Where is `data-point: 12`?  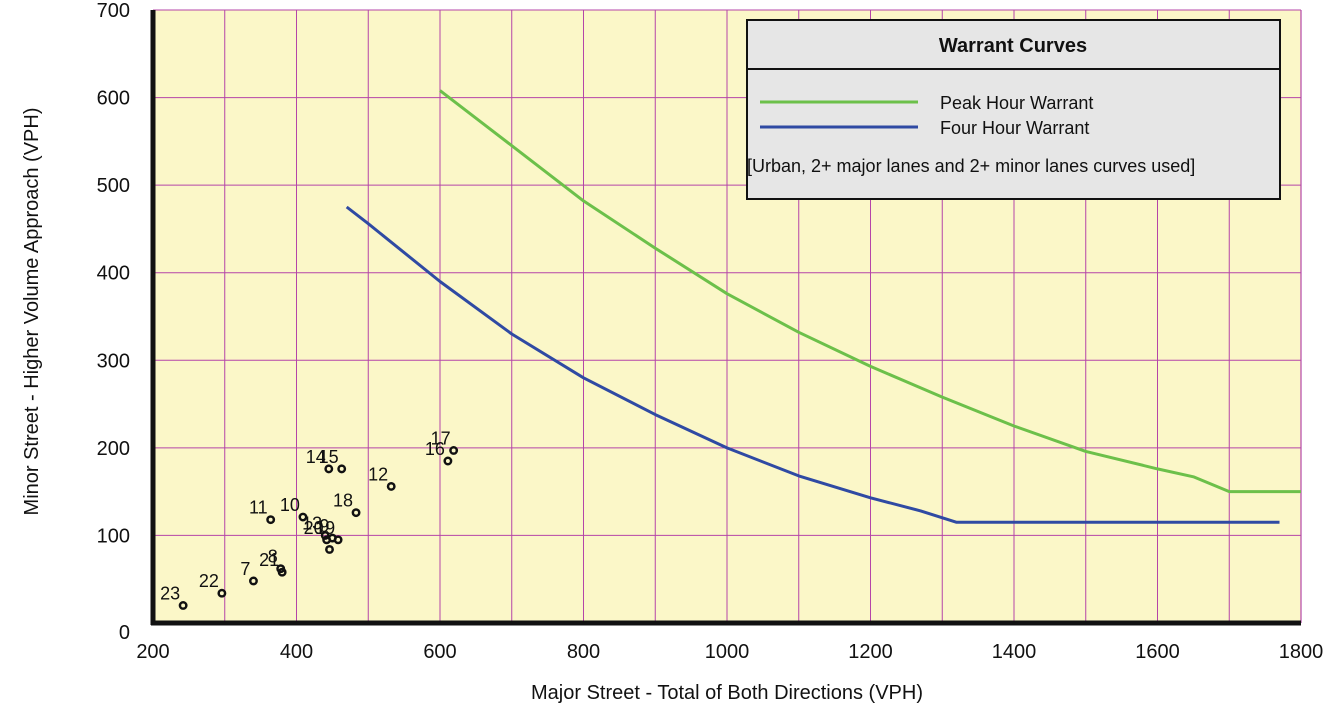 data-point: 12 is located at coordinates (382, 477).